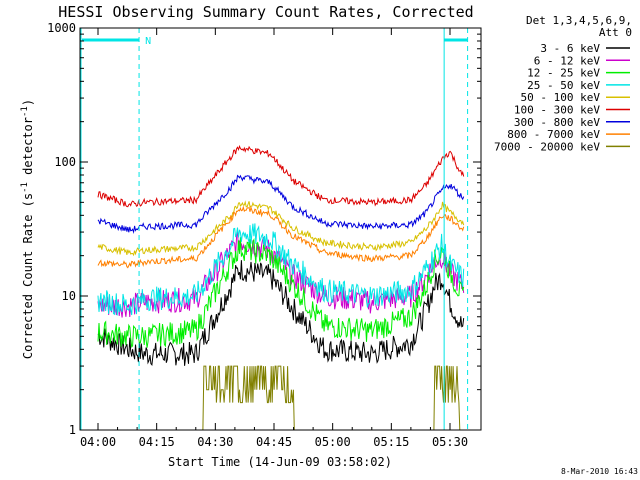 This screenshot has height=480, width=640. I want to click on y-tick-label: 100, so click(65, 162).